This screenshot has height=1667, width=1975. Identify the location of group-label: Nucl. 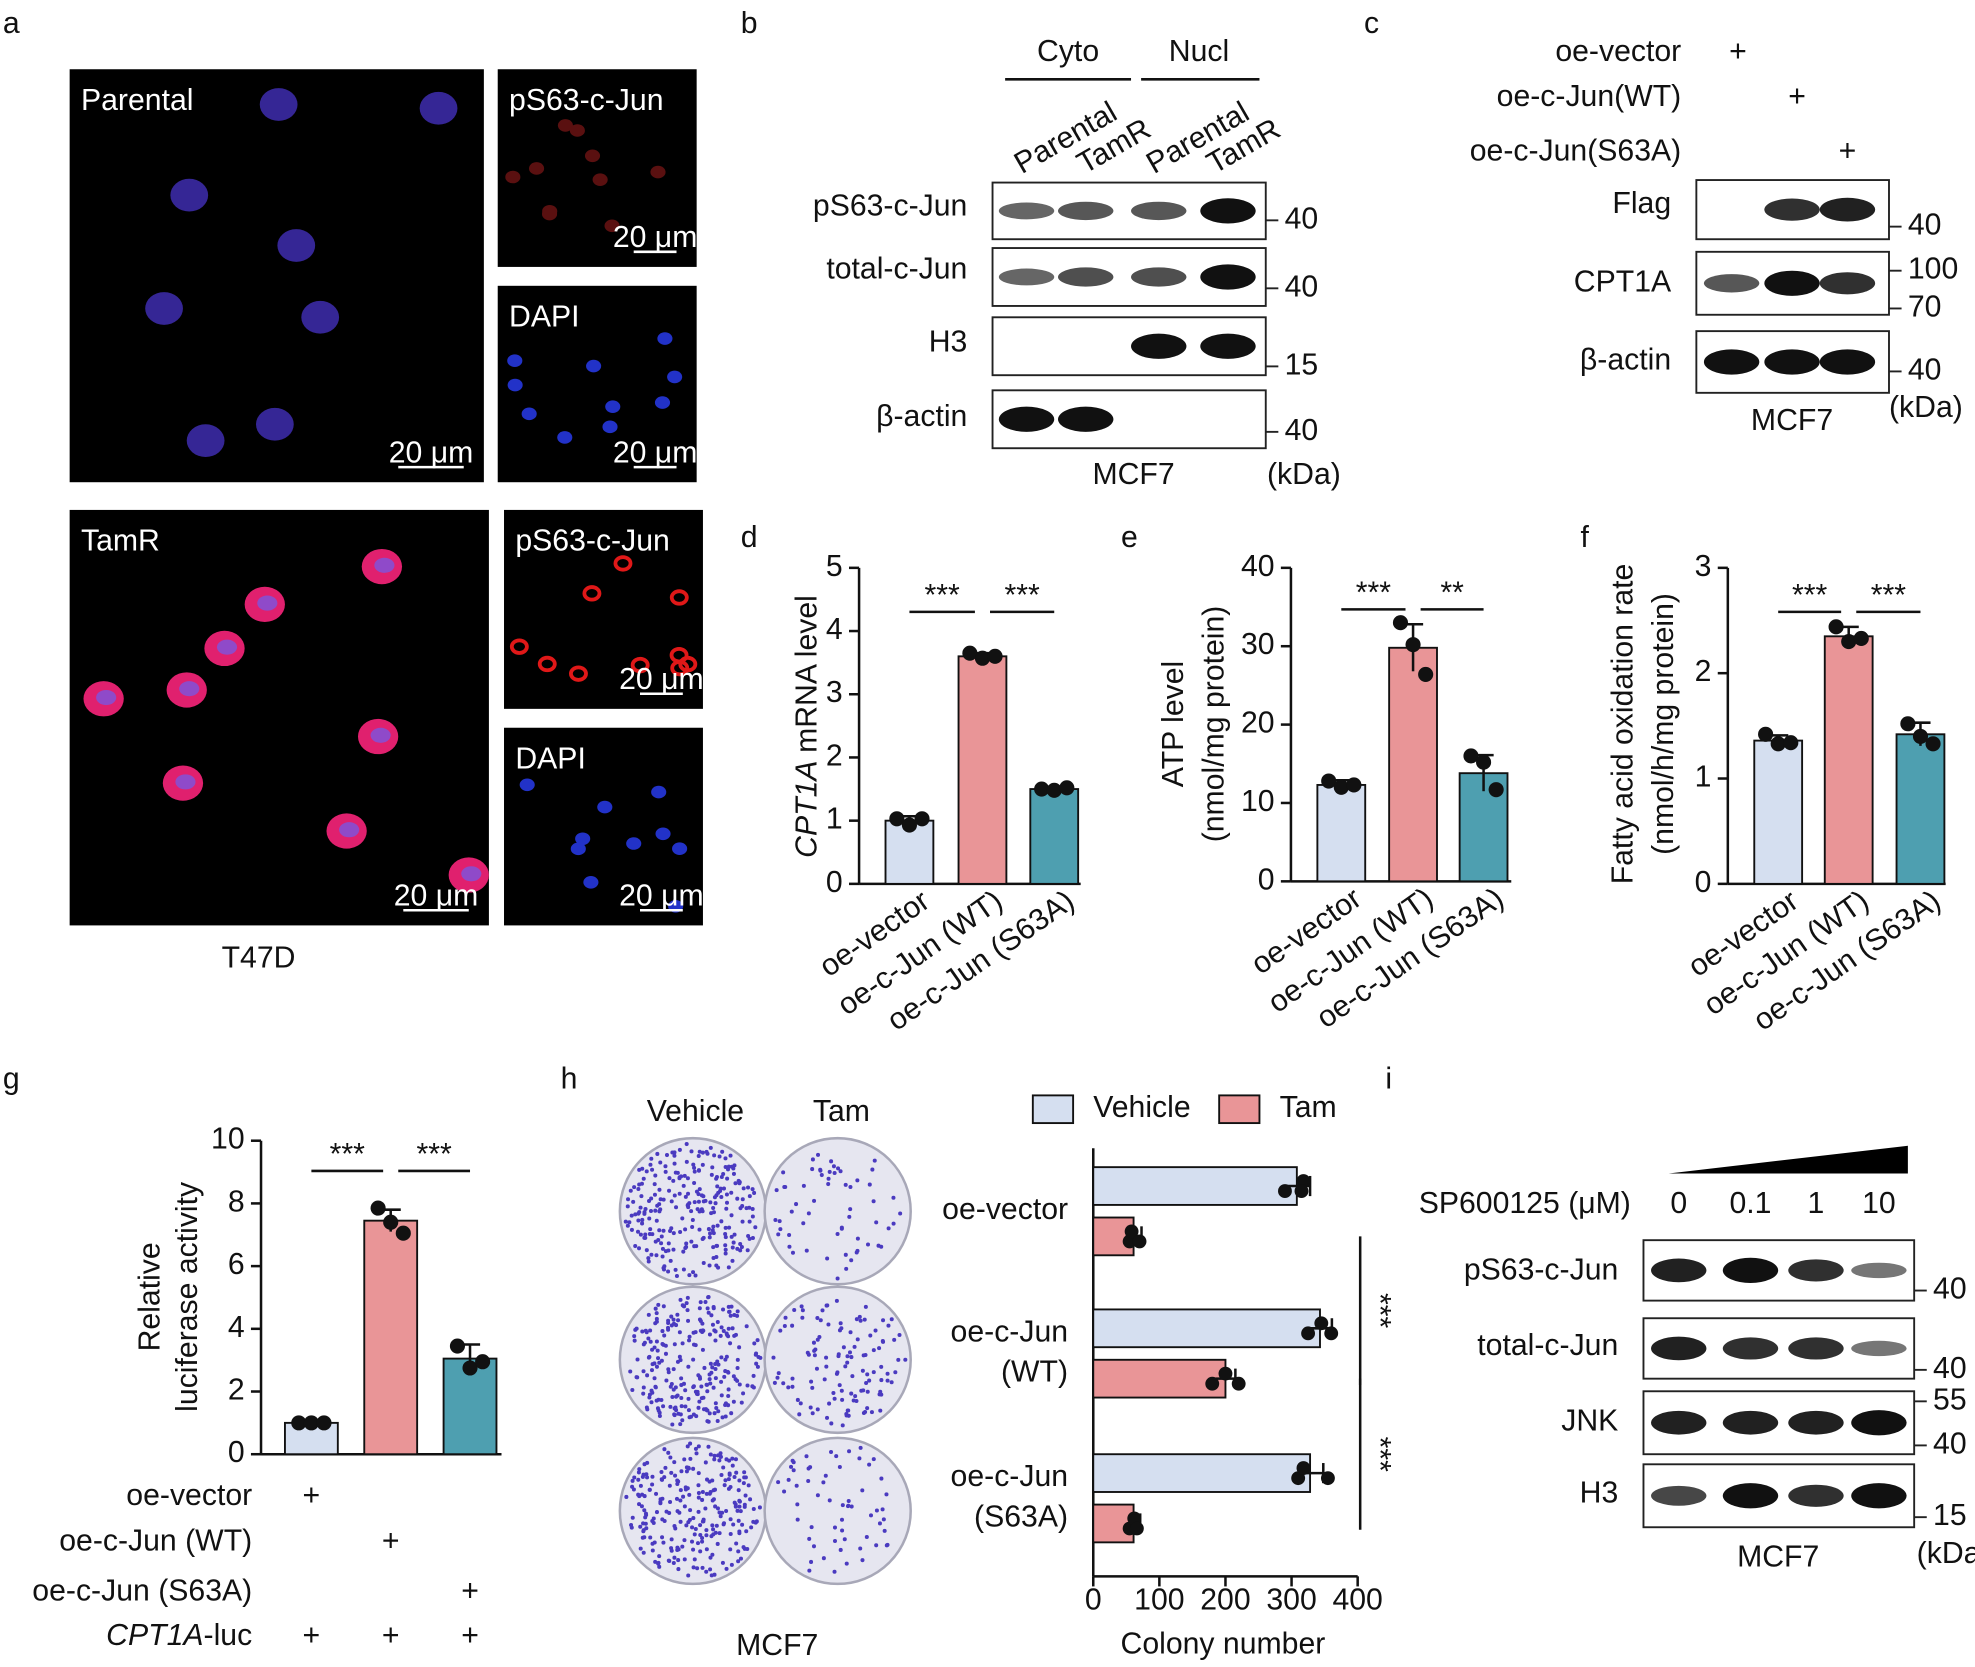
(1199, 51).